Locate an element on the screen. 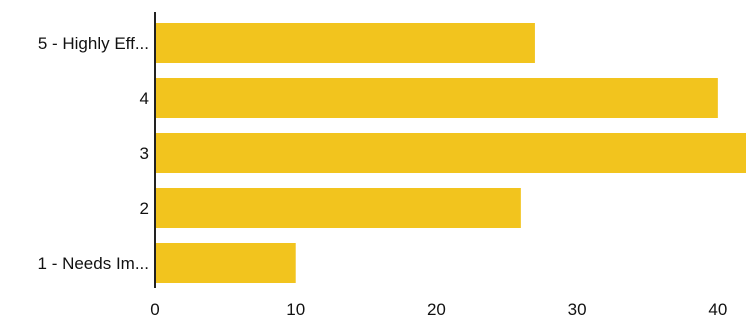 This screenshot has width=746, height=320. x-tick-label-1: 10 is located at coordinates (295, 309).